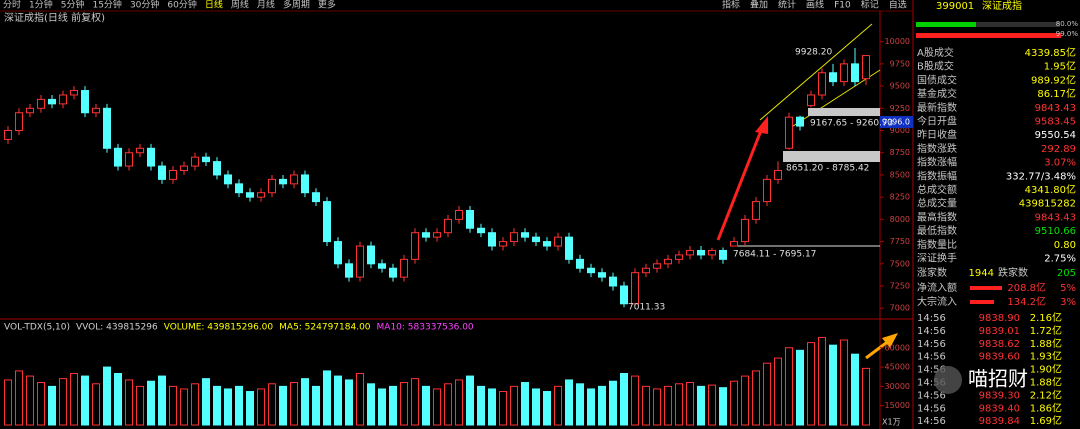 This screenshot has height=429, width=1080. I want to click on stat-label: 最高指数, so click(937, 216).